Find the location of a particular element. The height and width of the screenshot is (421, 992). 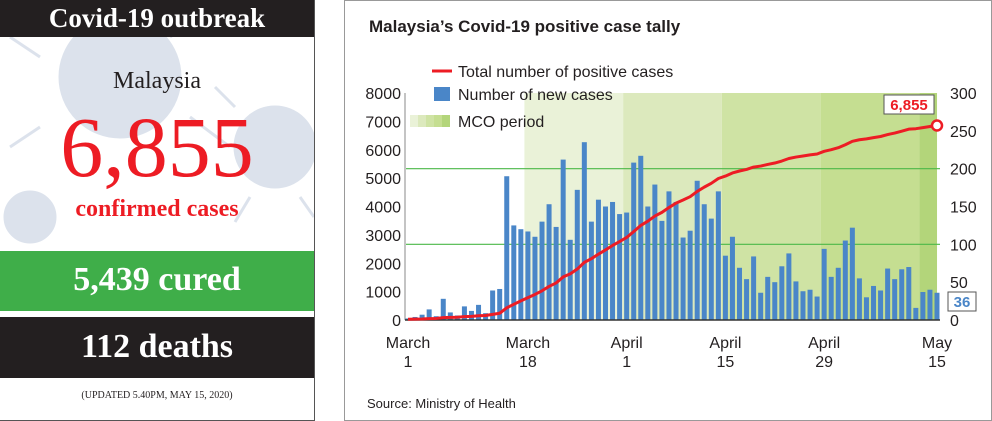

right-axis-tick: 200 is located at coordinates (963, 170).